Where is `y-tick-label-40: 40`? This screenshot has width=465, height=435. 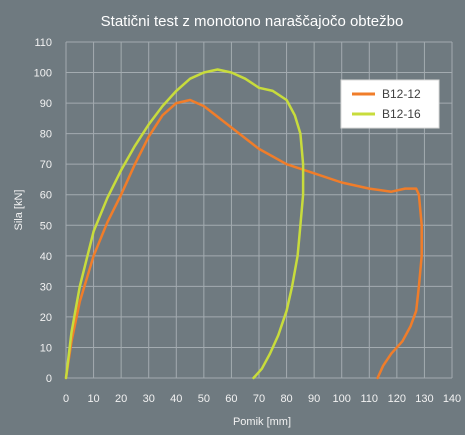 y-tick-label-40: 40 is located at coordinates (46, 257).